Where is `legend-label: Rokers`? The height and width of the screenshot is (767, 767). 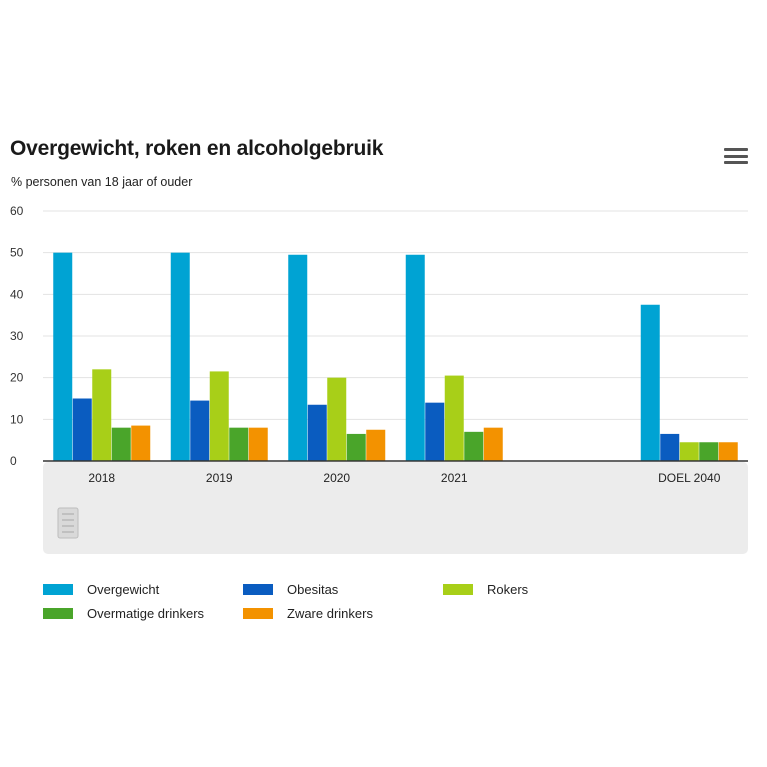
legend-label: Rokers is located at coordinates (508, 589).